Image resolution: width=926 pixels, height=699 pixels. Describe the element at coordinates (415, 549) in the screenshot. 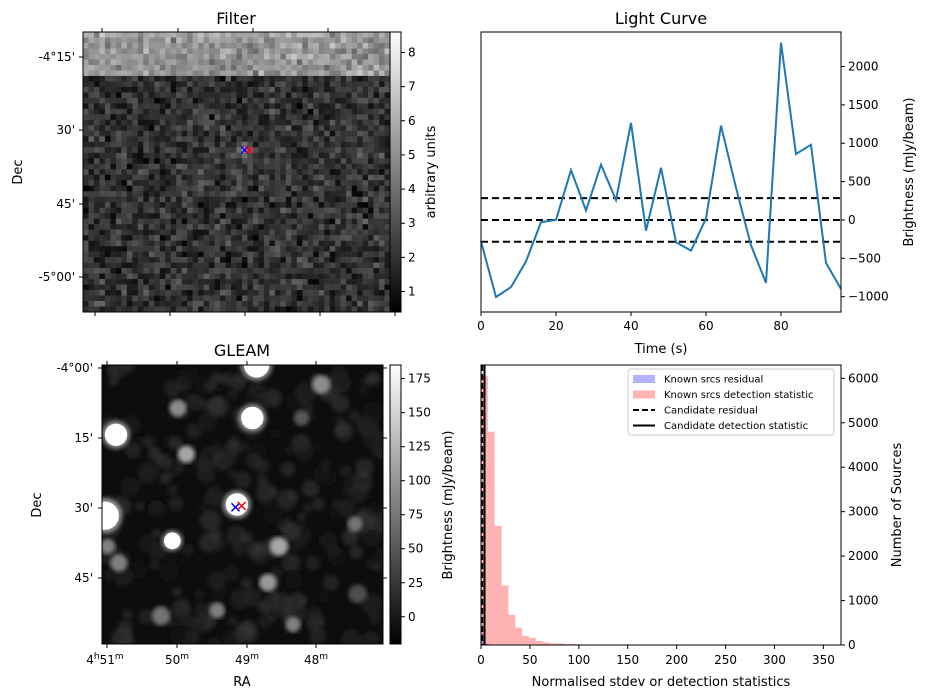

I see `gleam-colorbar-tick-label: 50` at that location.